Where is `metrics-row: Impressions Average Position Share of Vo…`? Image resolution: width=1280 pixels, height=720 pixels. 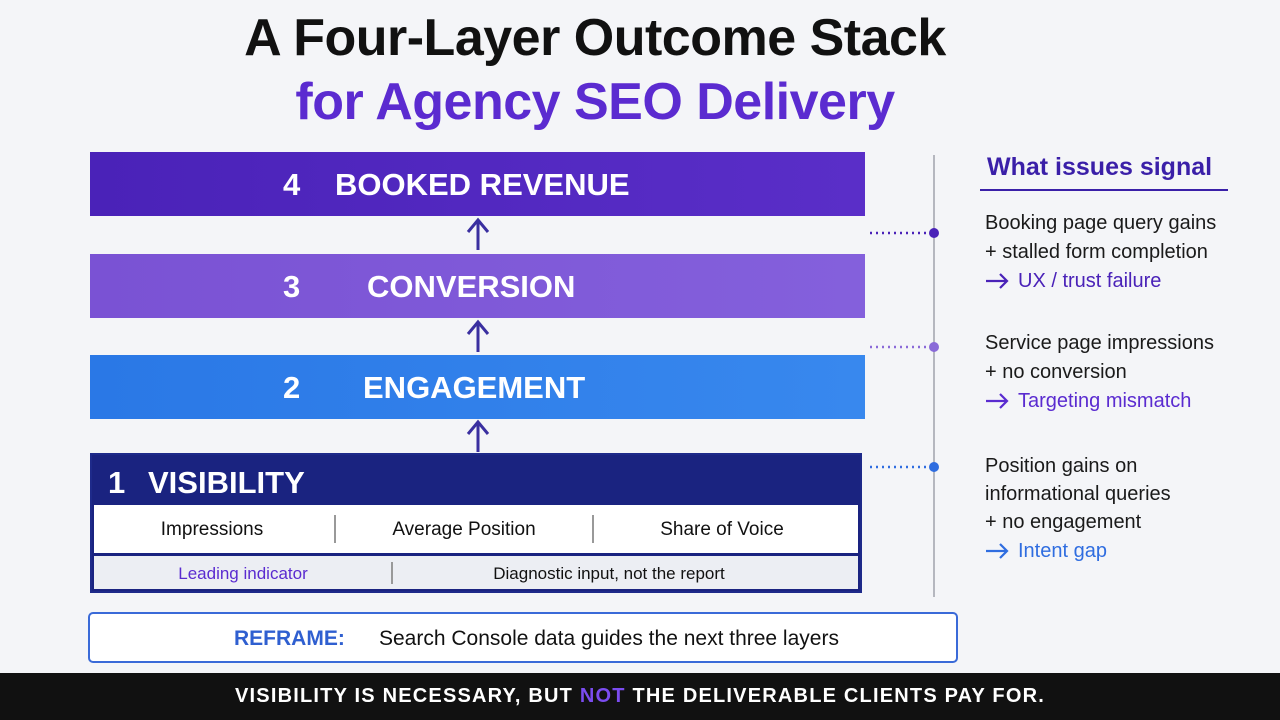 metrics-row: Impressions Average Position Share of Vo… is located at coordinates (476, 529).